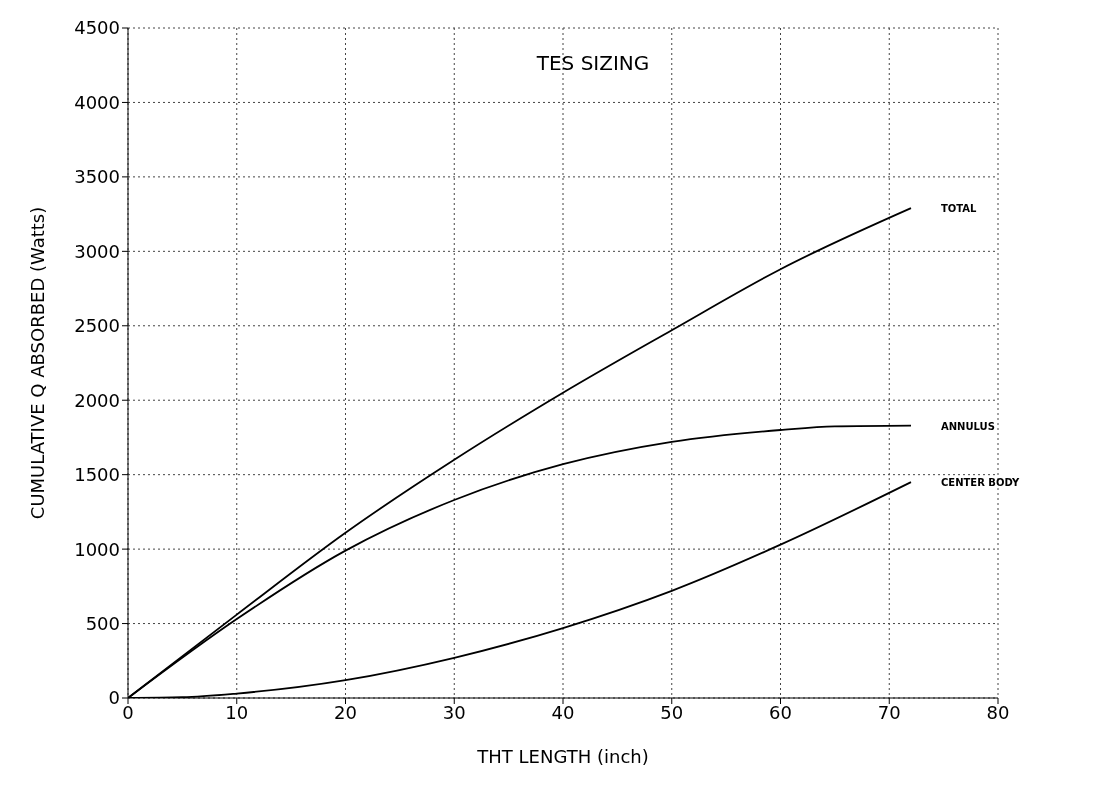 This screenshot has width=1117, height=803. I want to click on x-tick-label: 20, so click(345, 712).